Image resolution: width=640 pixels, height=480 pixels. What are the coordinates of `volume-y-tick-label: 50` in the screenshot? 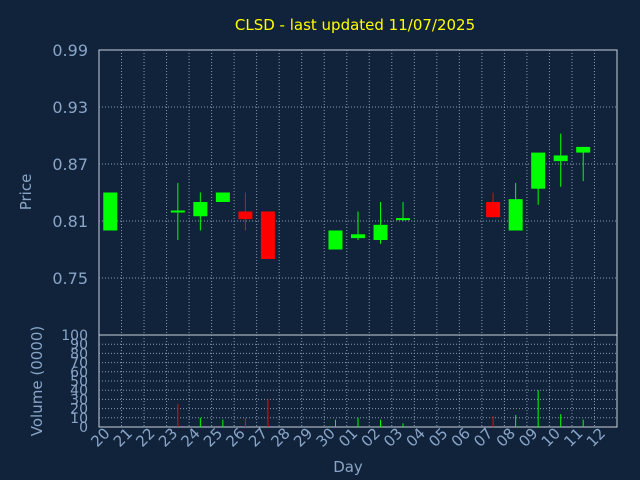 It's located at (79, 382).